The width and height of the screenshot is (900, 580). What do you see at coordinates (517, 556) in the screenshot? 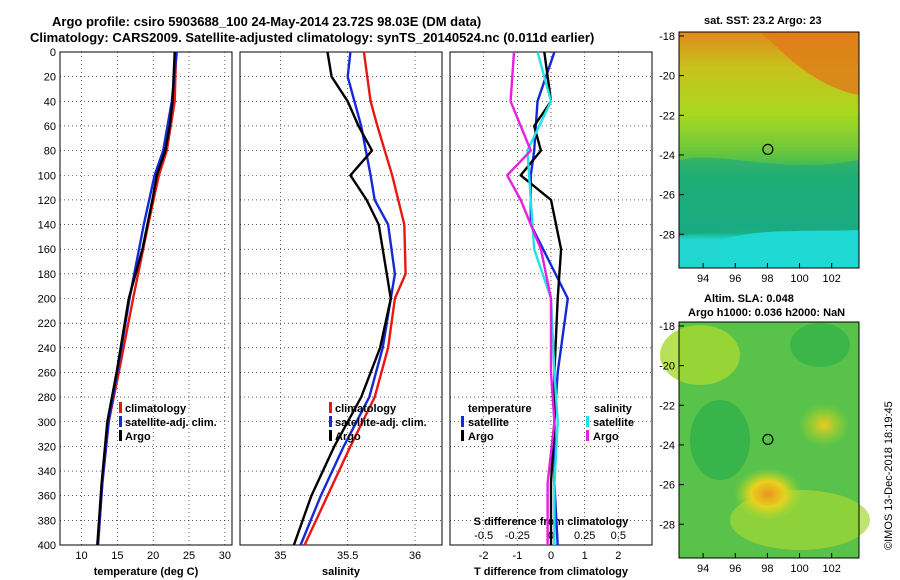
I see `x-tick-label: -1` at bounding box center [517, 556].